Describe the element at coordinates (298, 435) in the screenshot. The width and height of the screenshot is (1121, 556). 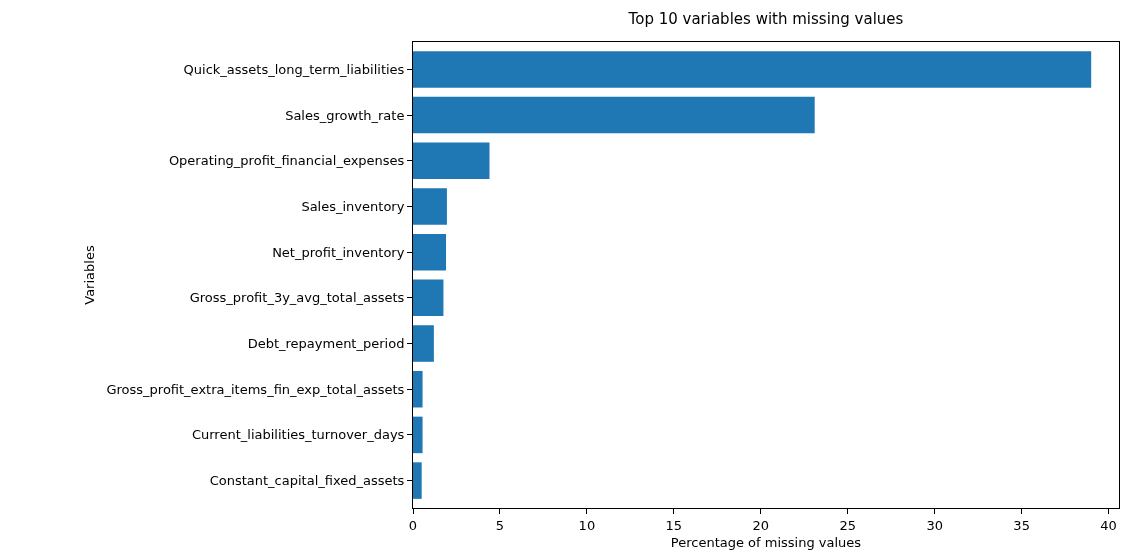
I see `y-tick-label: Current_liabilities_turnover_days` at that location.